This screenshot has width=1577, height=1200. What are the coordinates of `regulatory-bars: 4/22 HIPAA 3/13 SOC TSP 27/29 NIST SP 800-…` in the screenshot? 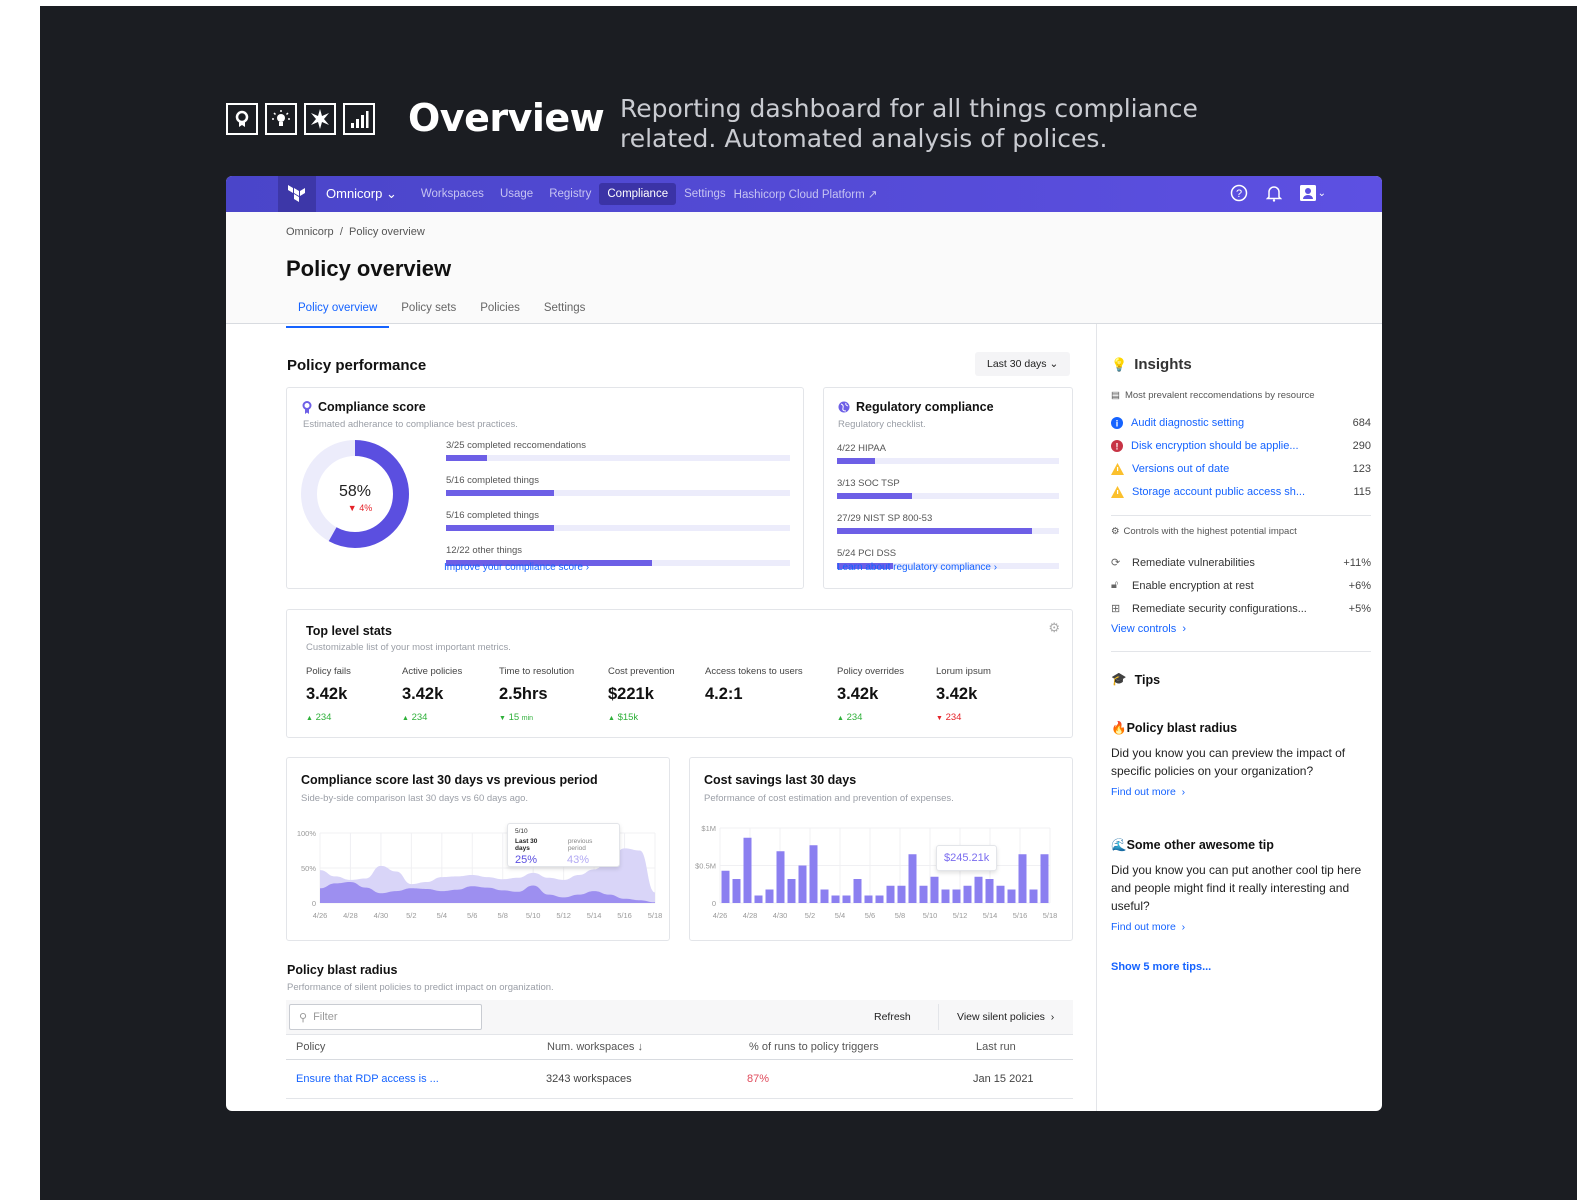 It's located at (948, 513).